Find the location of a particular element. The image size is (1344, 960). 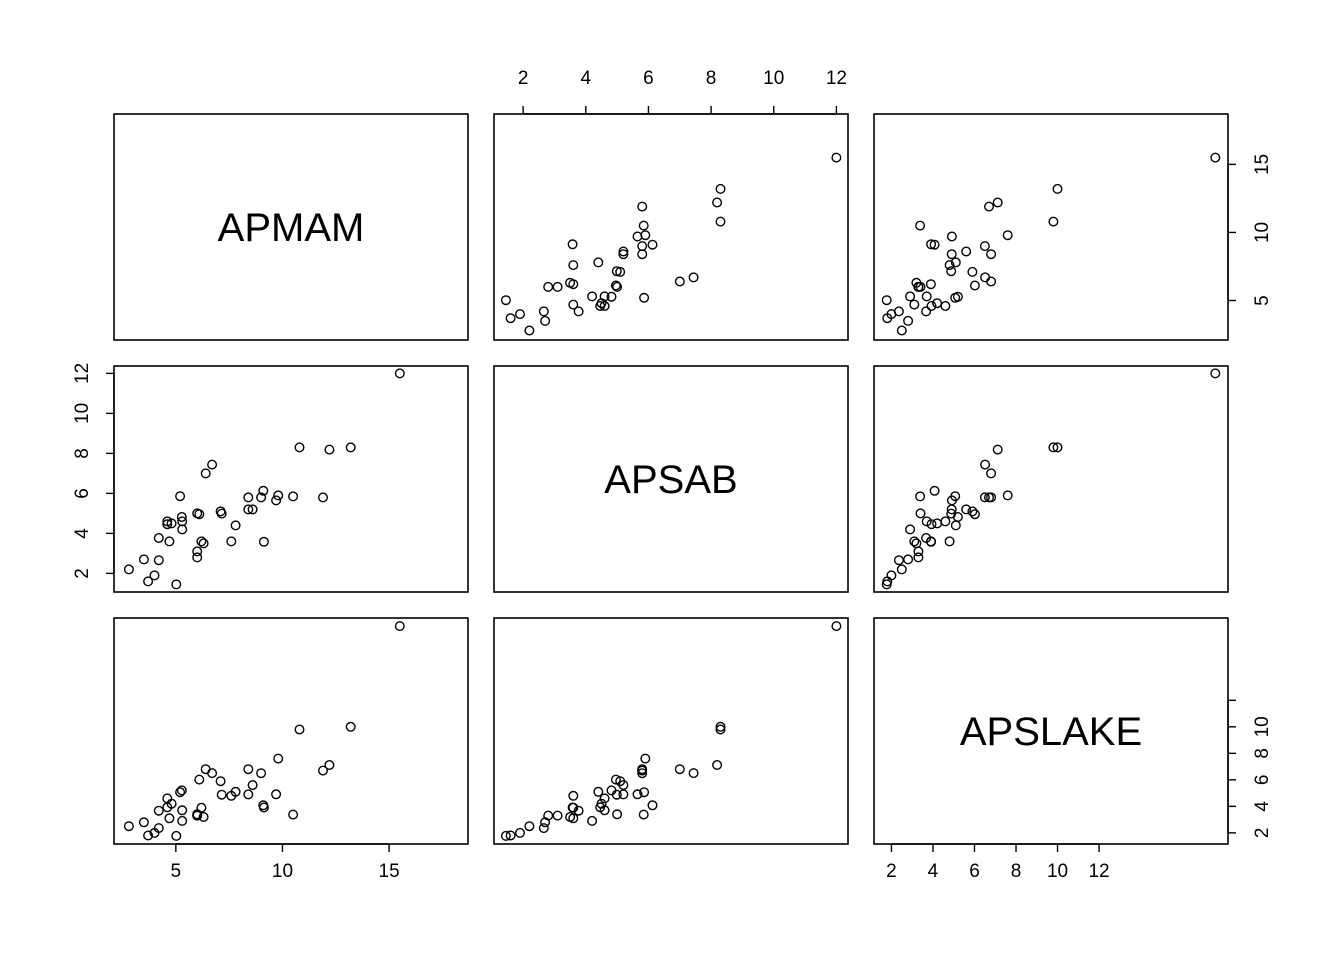

left-tick-label: 10 is located at coordinates (82, 413).